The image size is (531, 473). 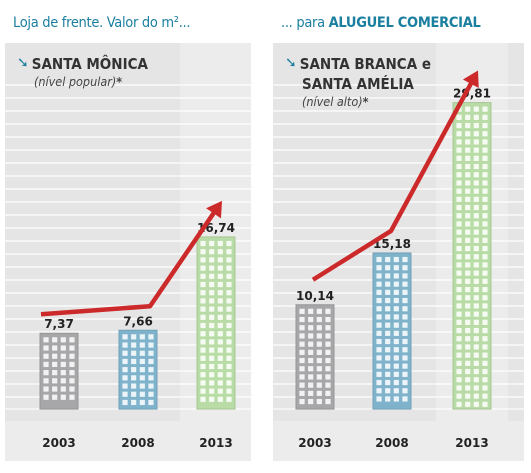 What do you see at coordinates (365, 101) in the screenshot?
I see `chart-subtitle-mark-right: *` at bounding box center [365, 101].